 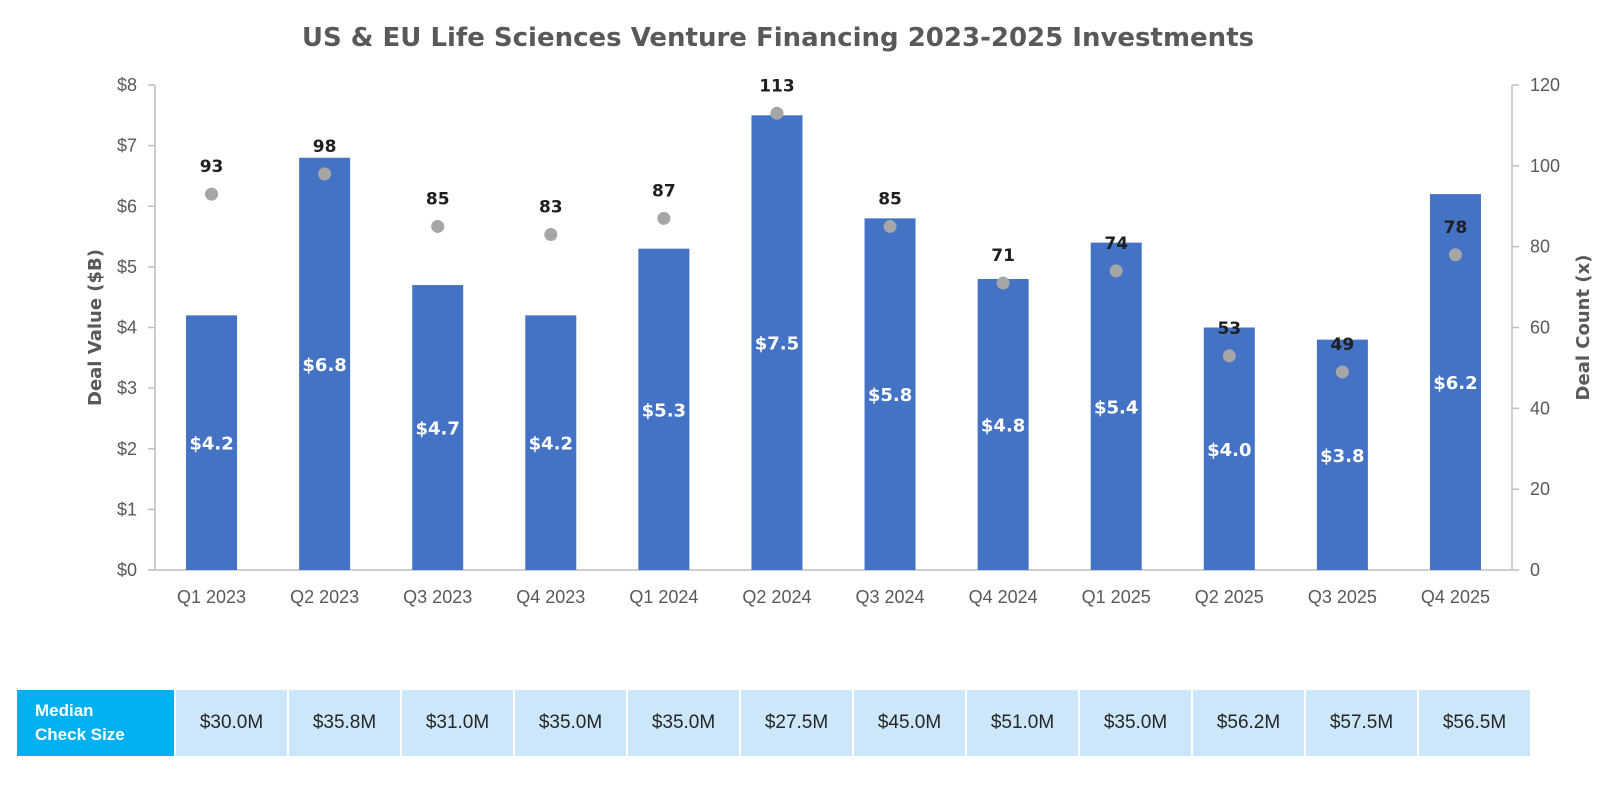 What do you see at coordinates (127, 206) in the screenshot?
I see `y-tick-label-left: $6` at bounding box center [127, 206].